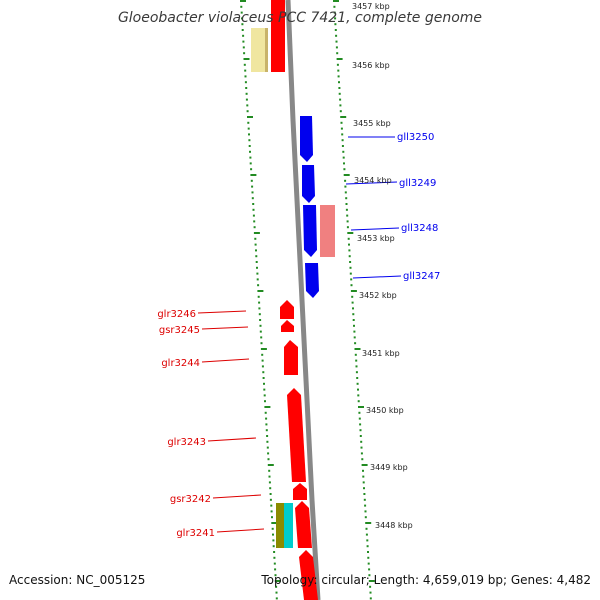 The image size is (600, 600). Describe the element at coordinates (415, 137) in the screenshot. I see `gene-label-forward: gll3250` at that location.